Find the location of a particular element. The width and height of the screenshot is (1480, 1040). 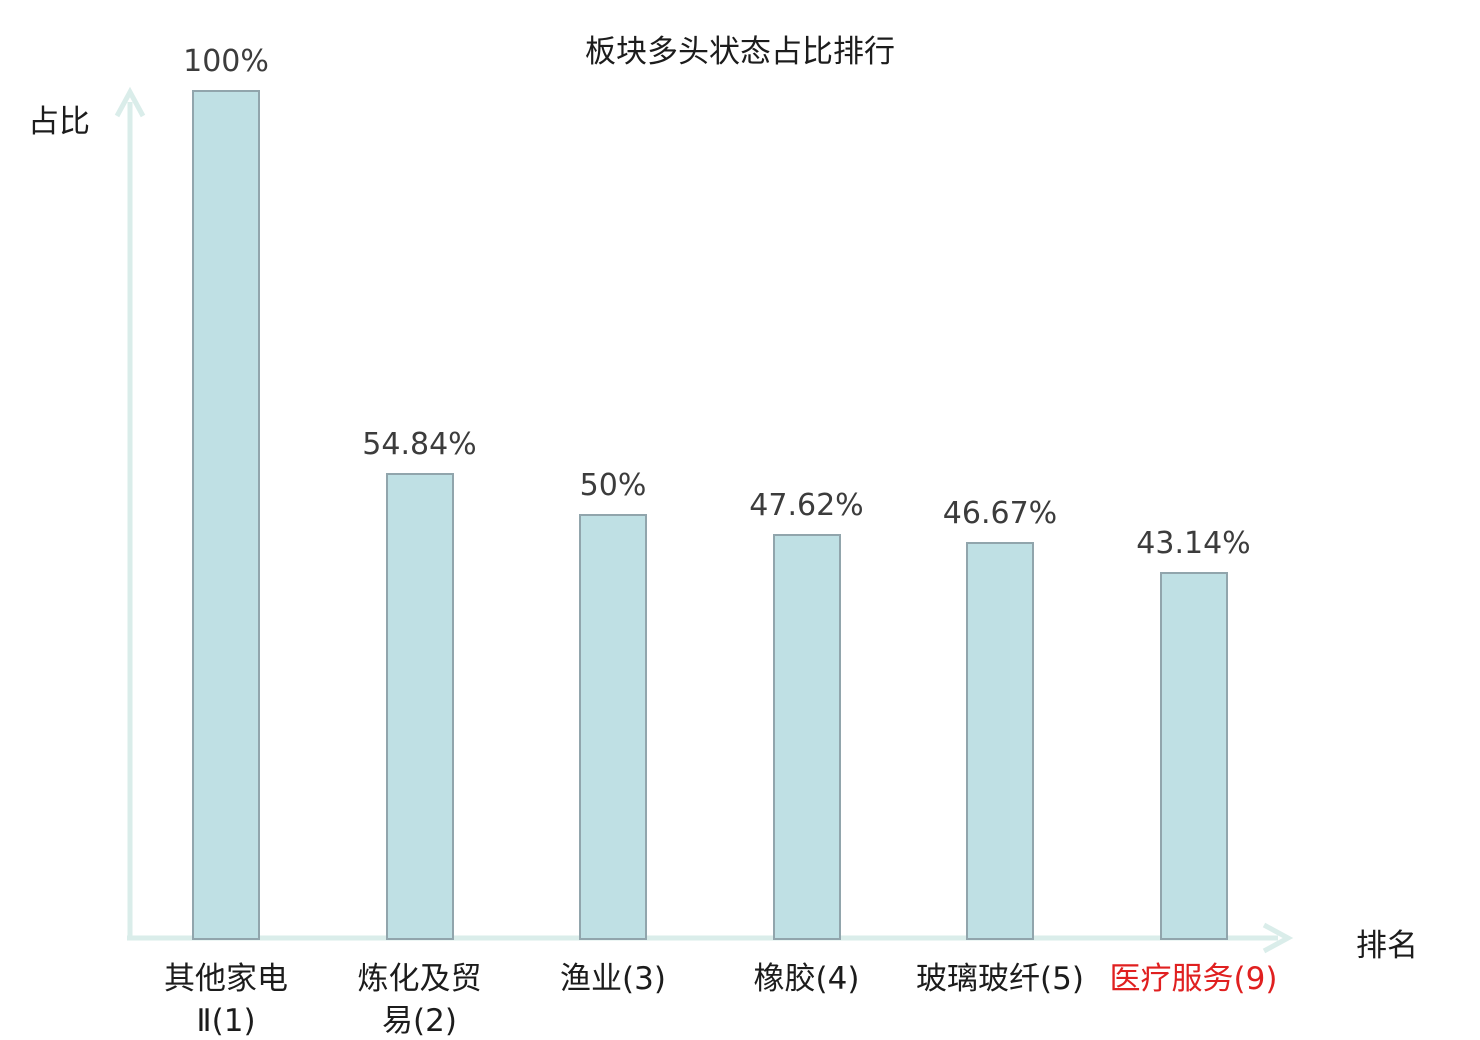

bar-value-label: 47.62% is located at coordinates (806, 505).